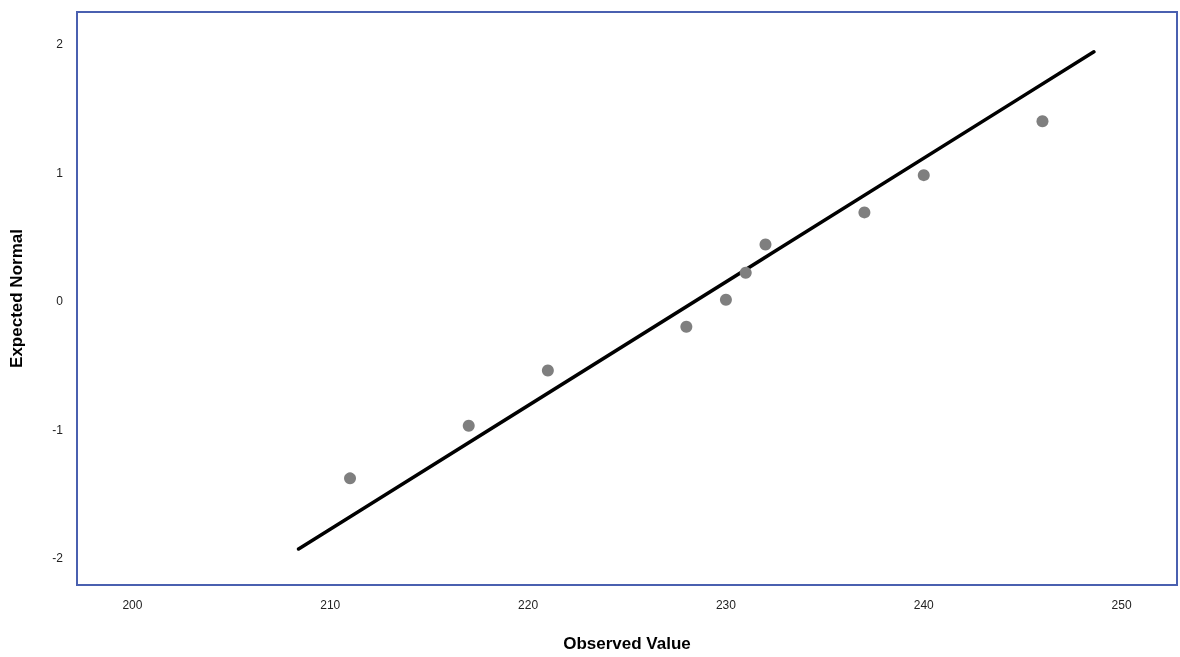  What do you see at coordinates (58, 429) in the screenshot?
I see `y-tick-label: -1` at bounding box center [58, 429].